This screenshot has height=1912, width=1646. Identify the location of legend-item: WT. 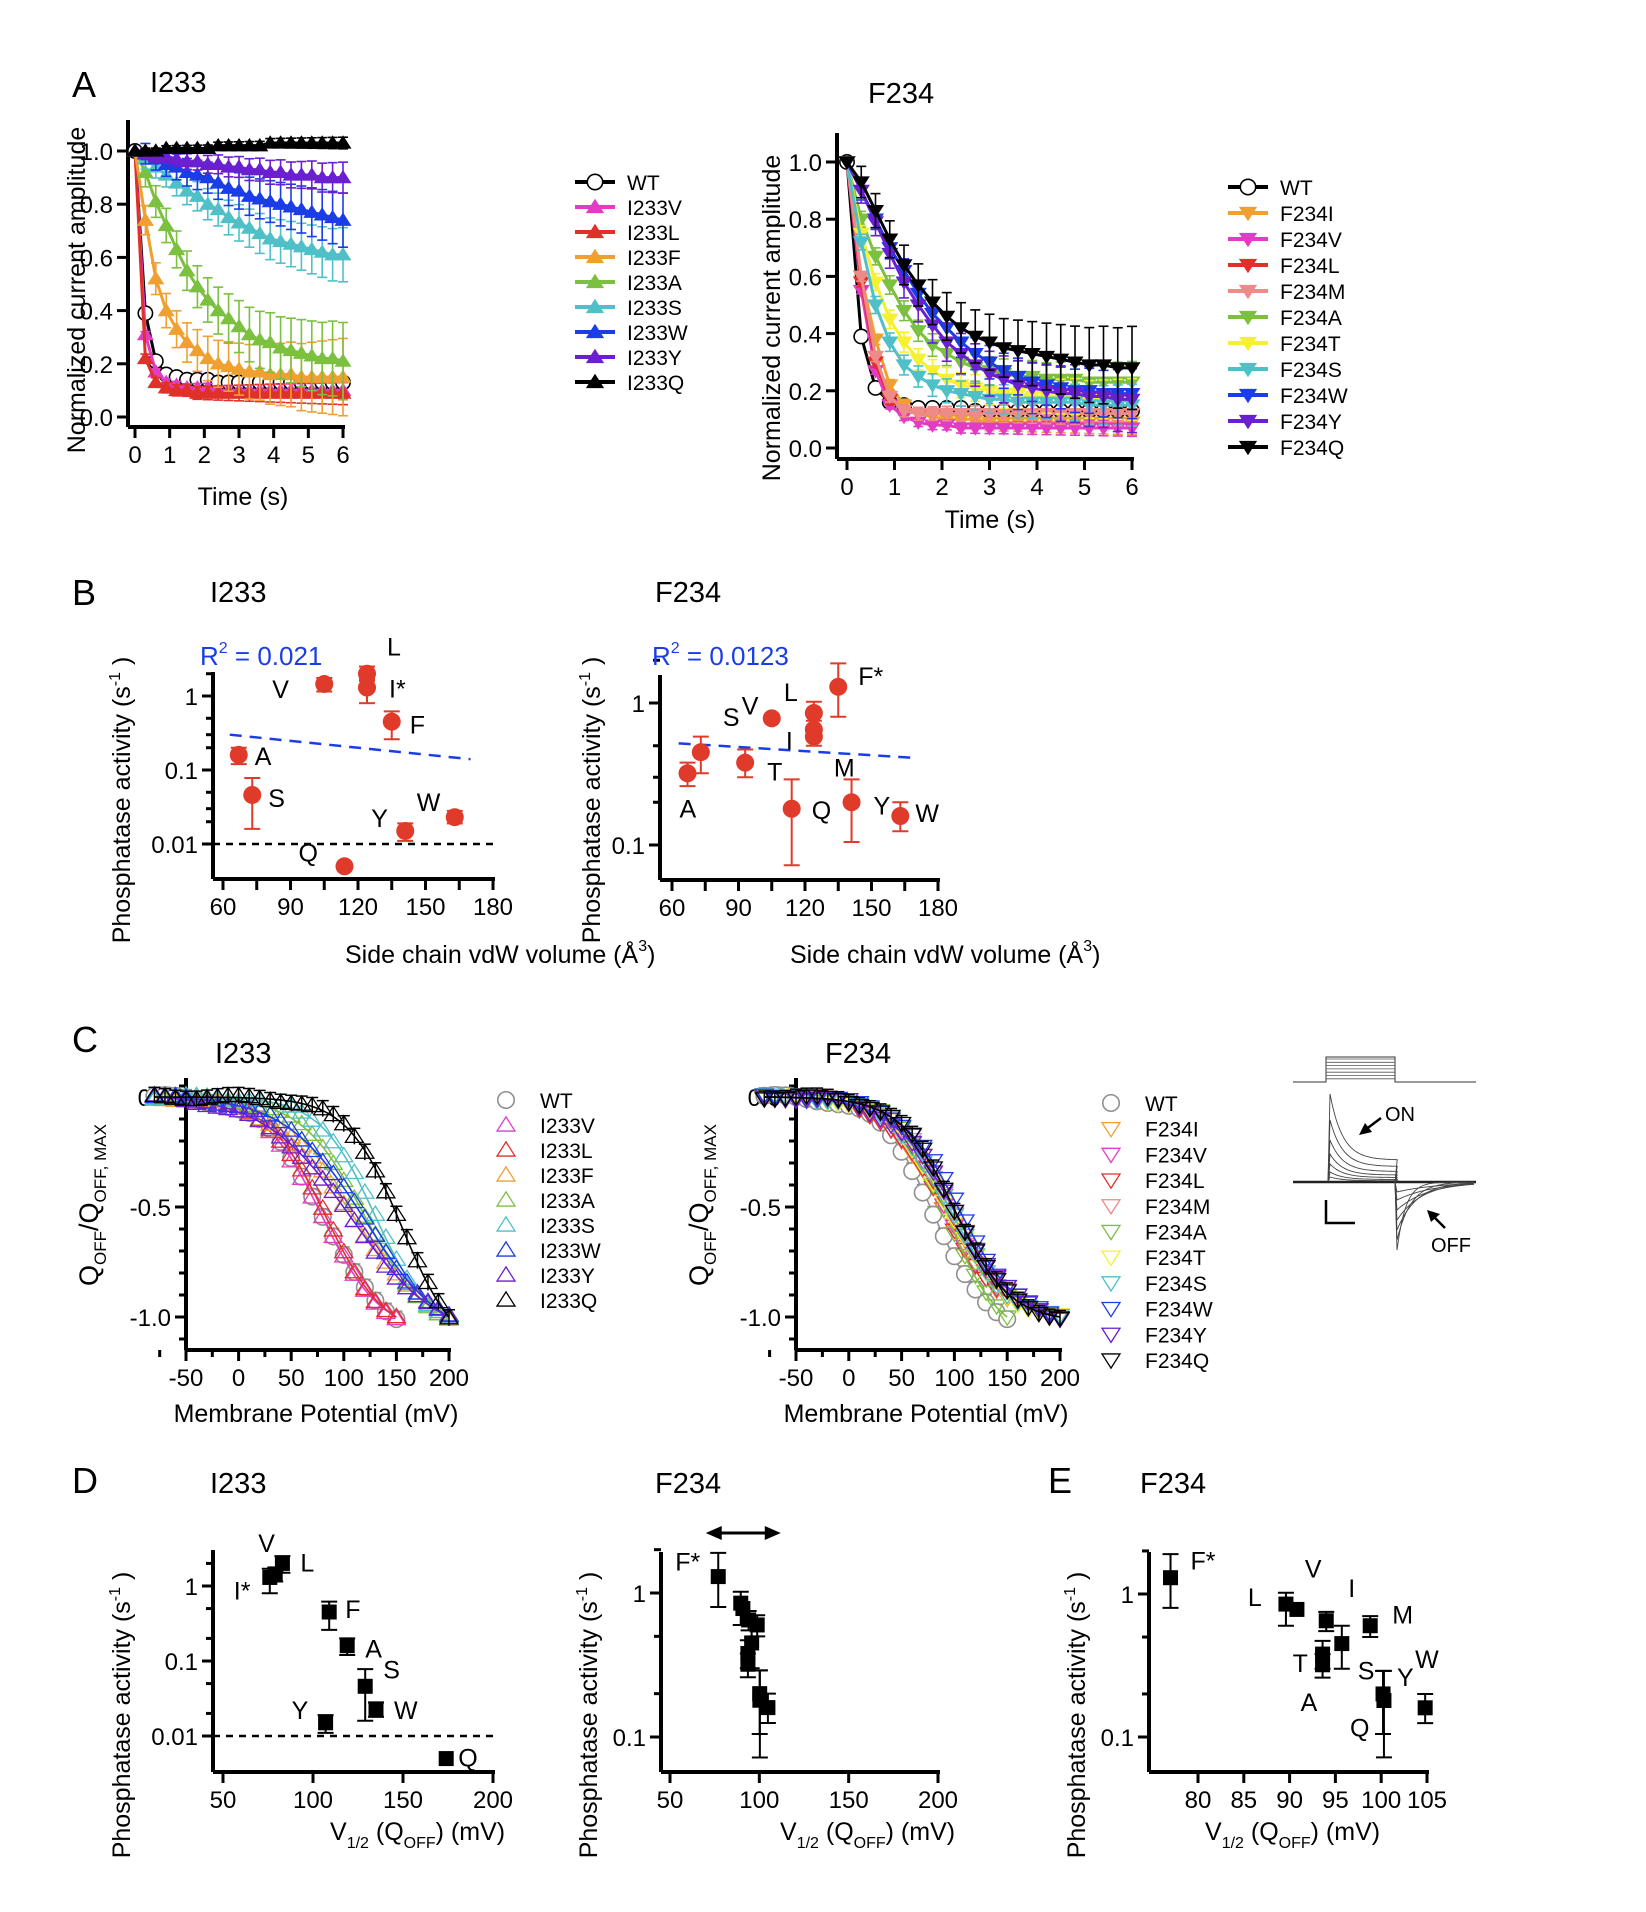
(1139, 1104).